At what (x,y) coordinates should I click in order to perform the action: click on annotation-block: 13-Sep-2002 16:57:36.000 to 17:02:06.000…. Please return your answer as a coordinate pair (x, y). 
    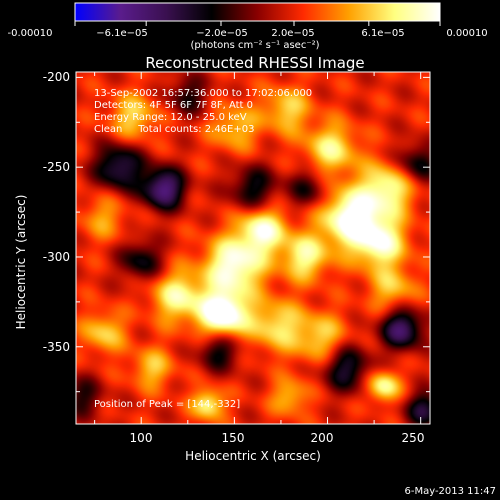
    Looking at the image, I should click on (203, 111).